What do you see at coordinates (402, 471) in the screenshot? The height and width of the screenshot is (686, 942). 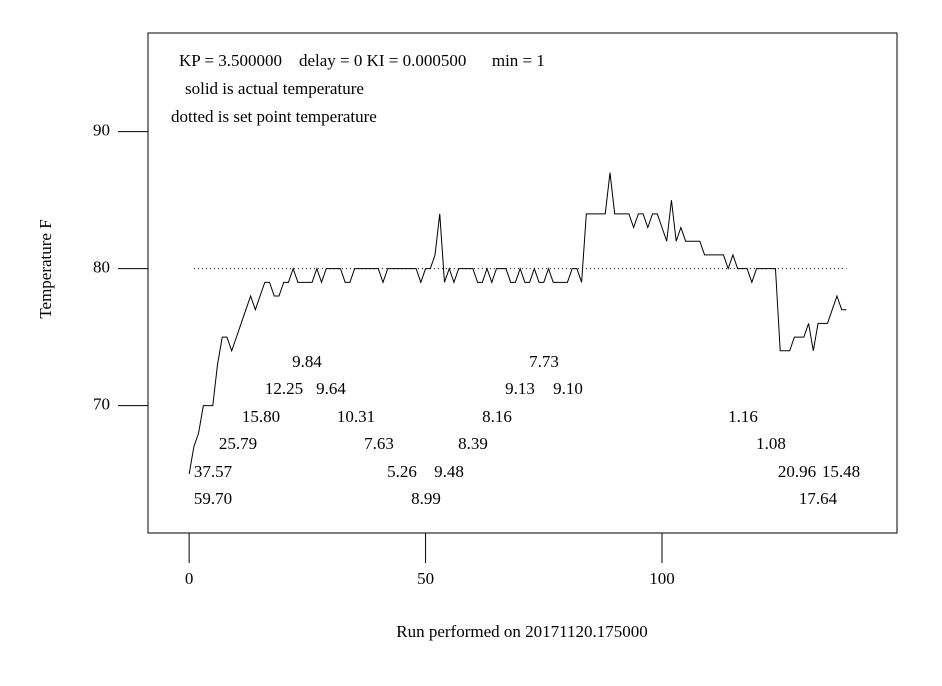 I see `annotation: 5.26` at bounding box center [402, 471].